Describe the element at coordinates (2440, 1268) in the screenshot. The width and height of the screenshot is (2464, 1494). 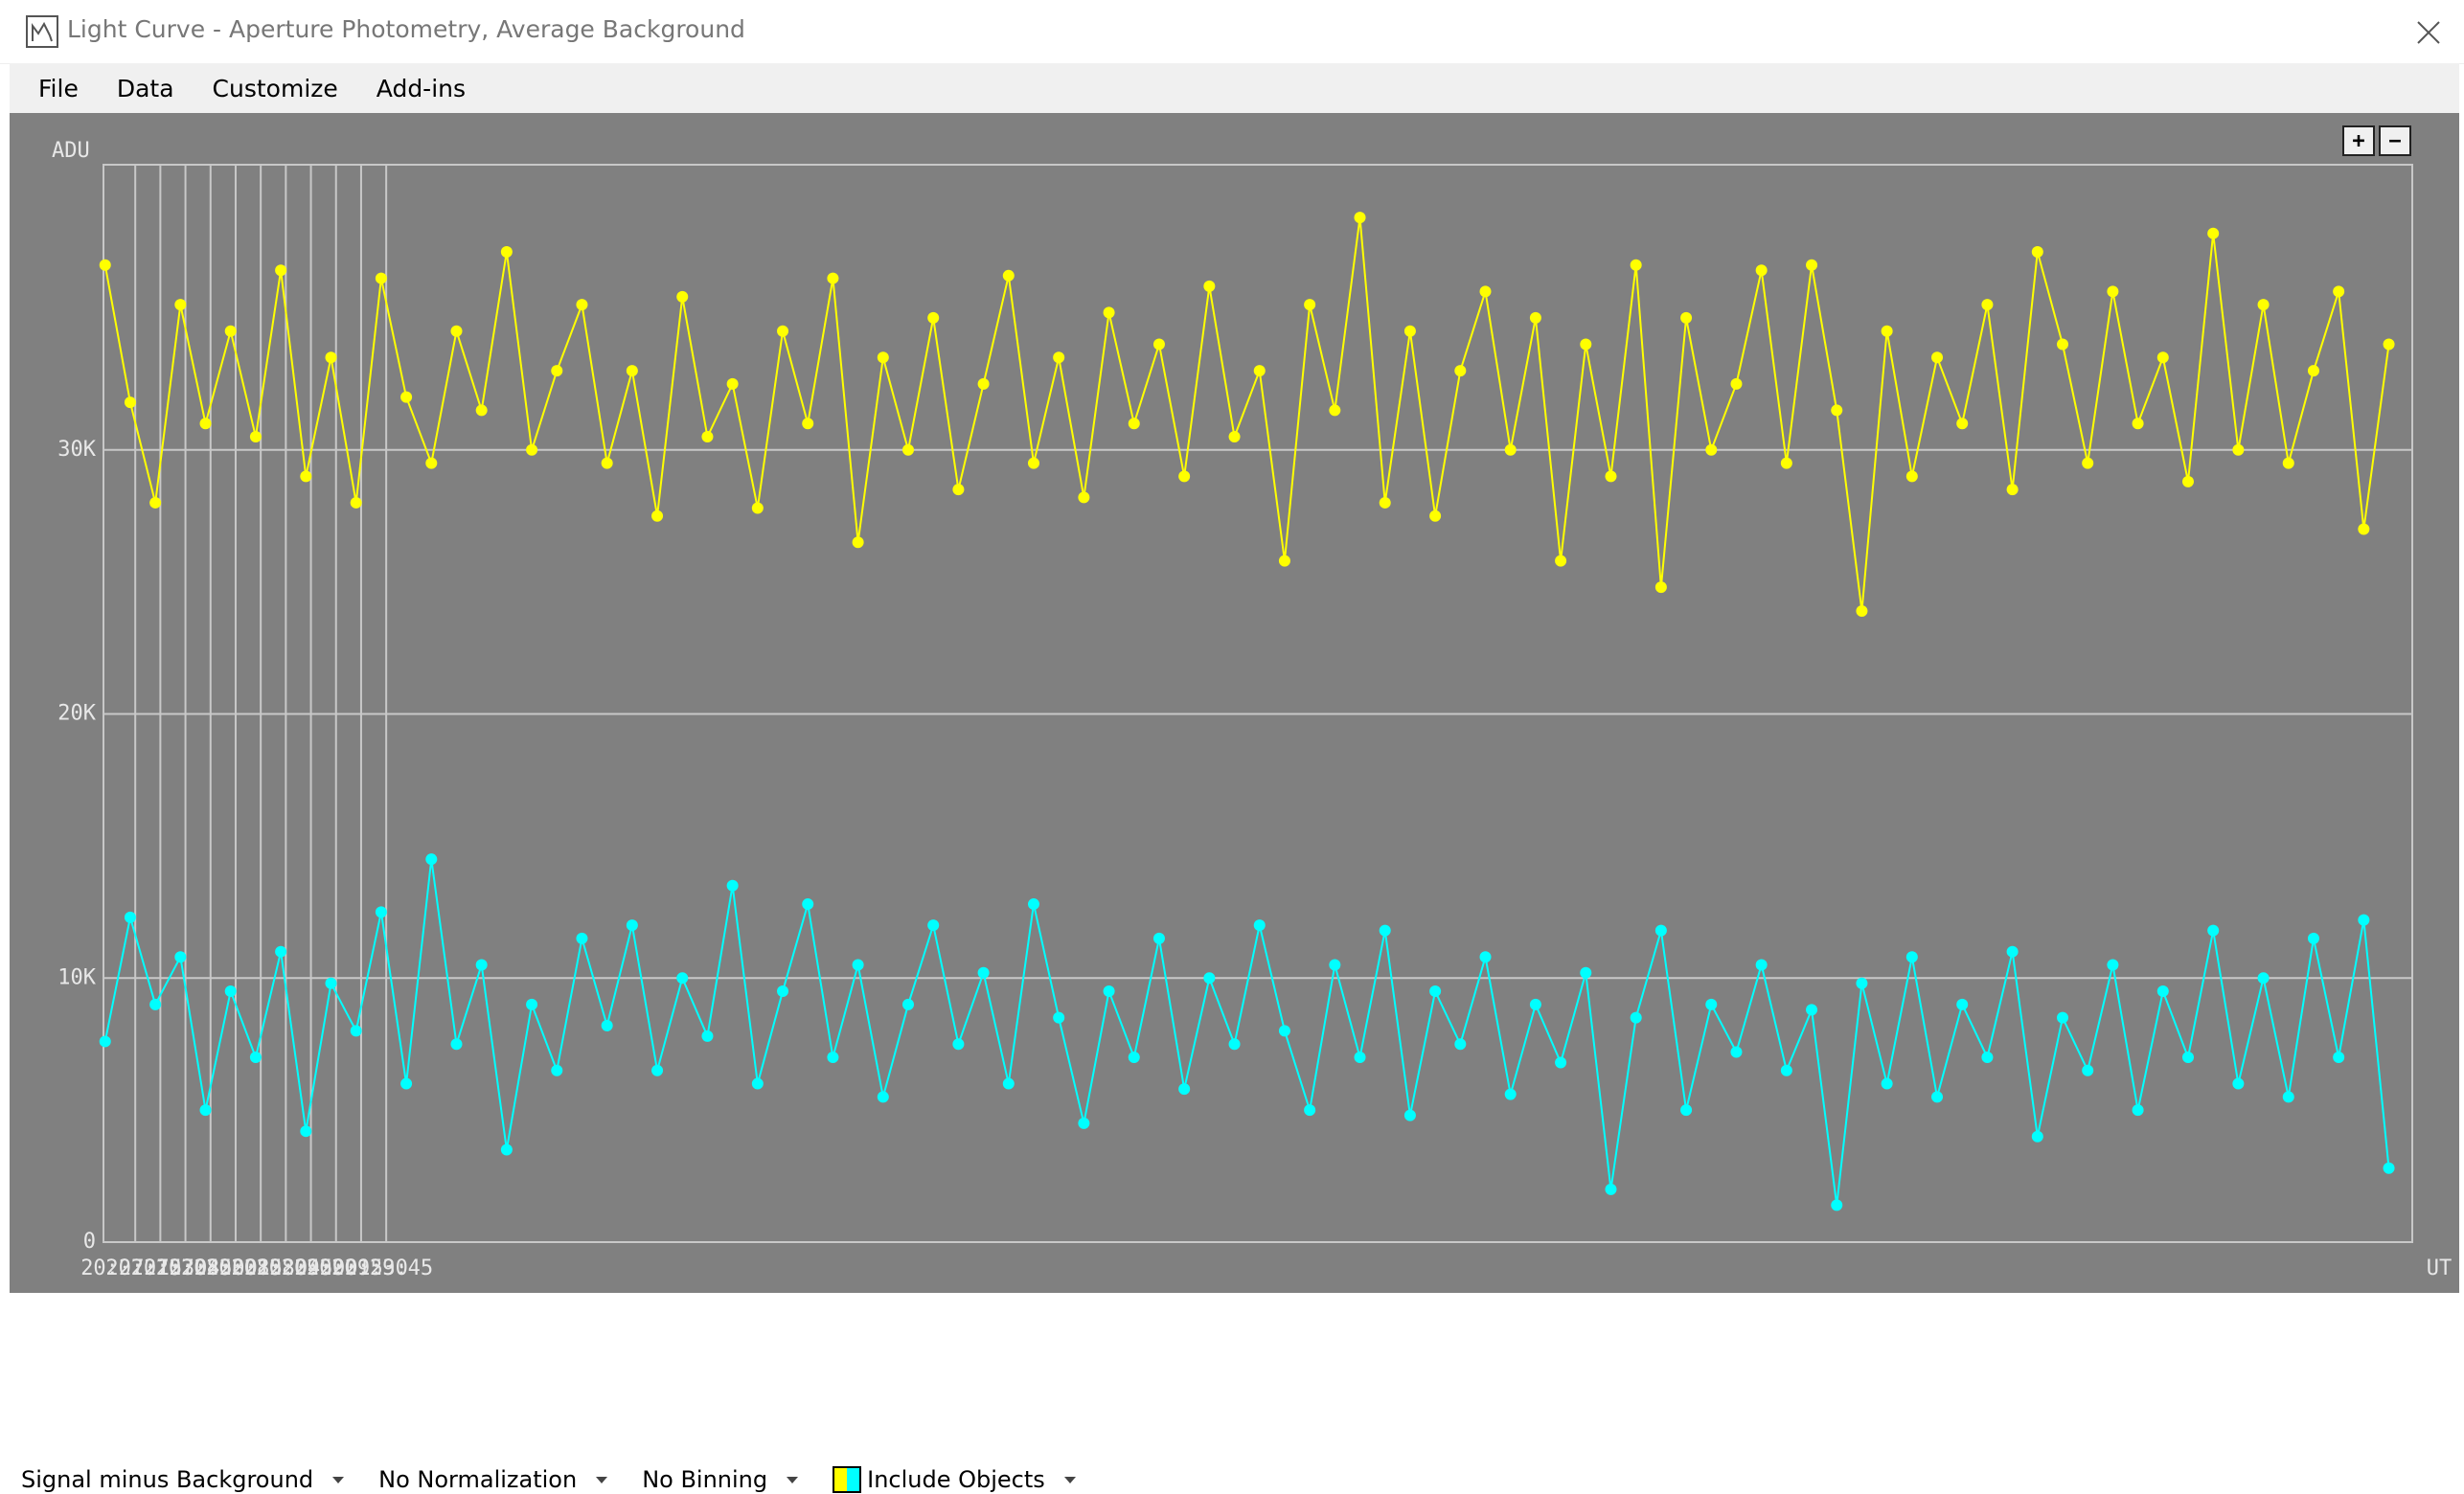
I see `x-axis-label: UT` at that location.